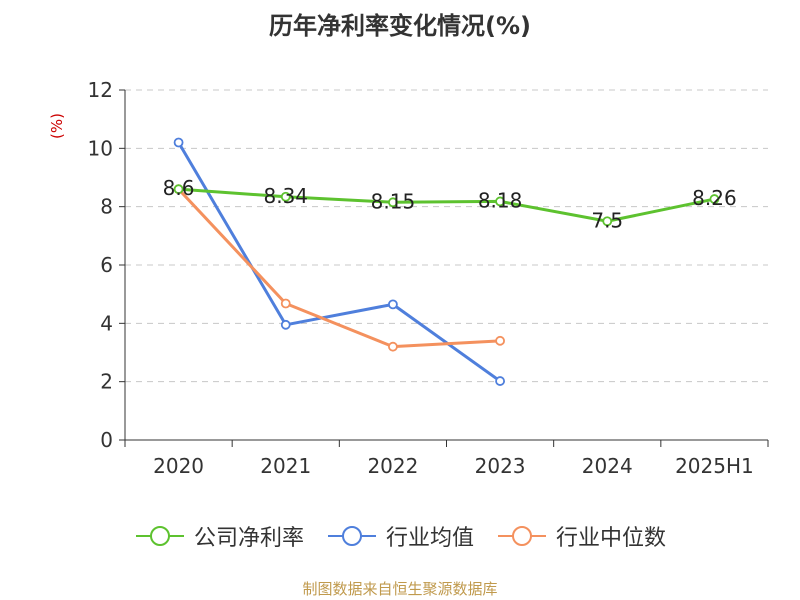 This screenshot has height=600, width=800. I want to click on x-tick-label: 2024, so click(607, 466).